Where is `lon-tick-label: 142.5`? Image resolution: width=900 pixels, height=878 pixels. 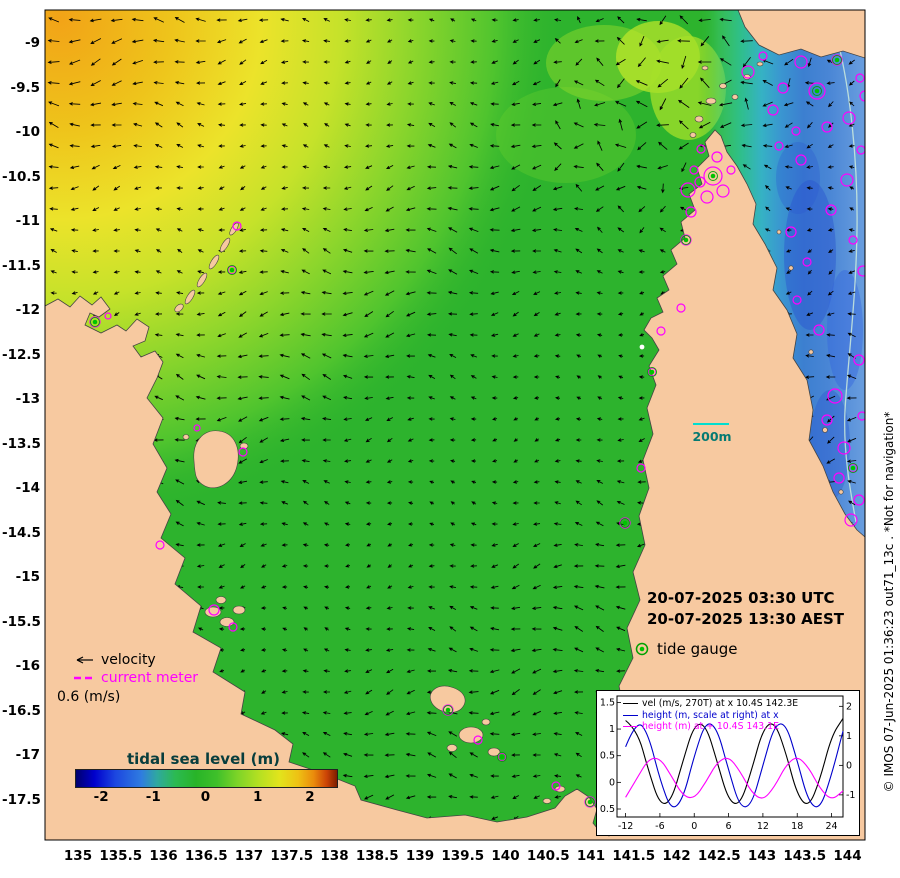
lon-tick-label: 142.5 is located at coordinates (719, 856).